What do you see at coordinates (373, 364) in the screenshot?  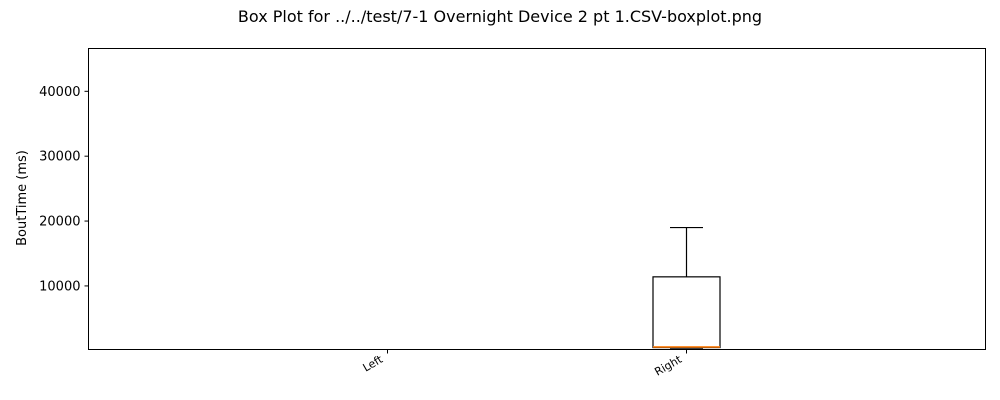 I see `x-tick-label: Left` at bounding box center [373, 364].